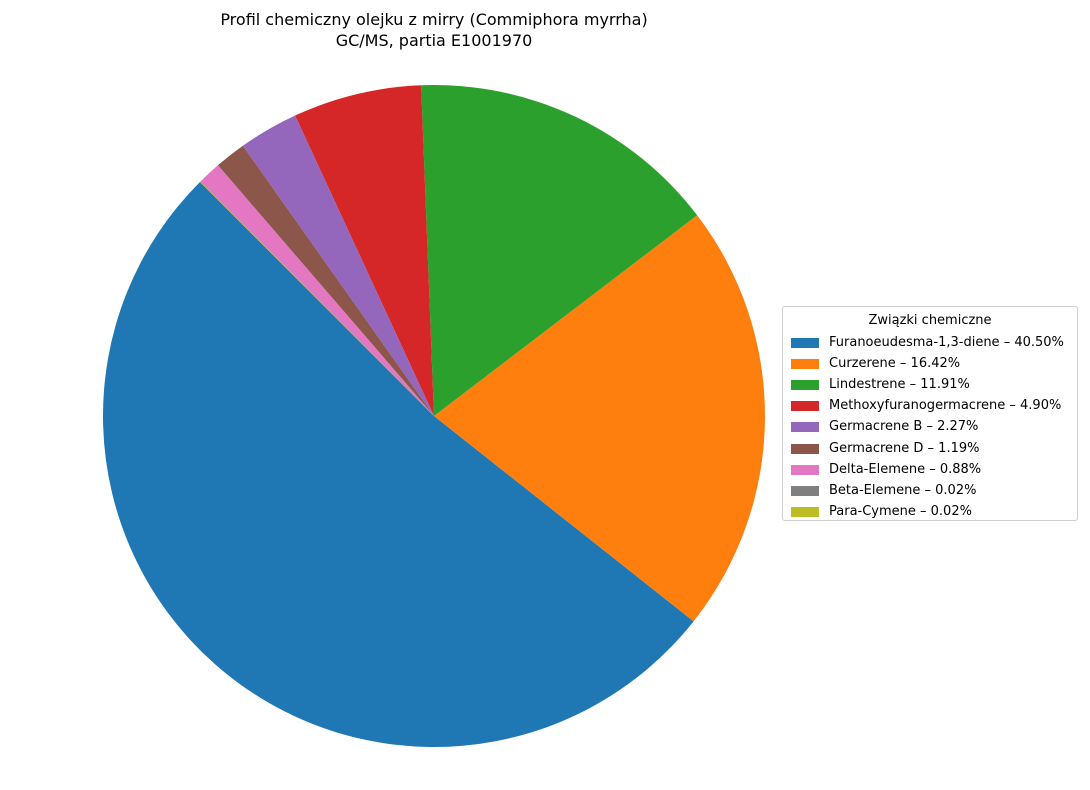  I want to click on legend-item: Para-Cymene – 0.02%, so click(930, 512).